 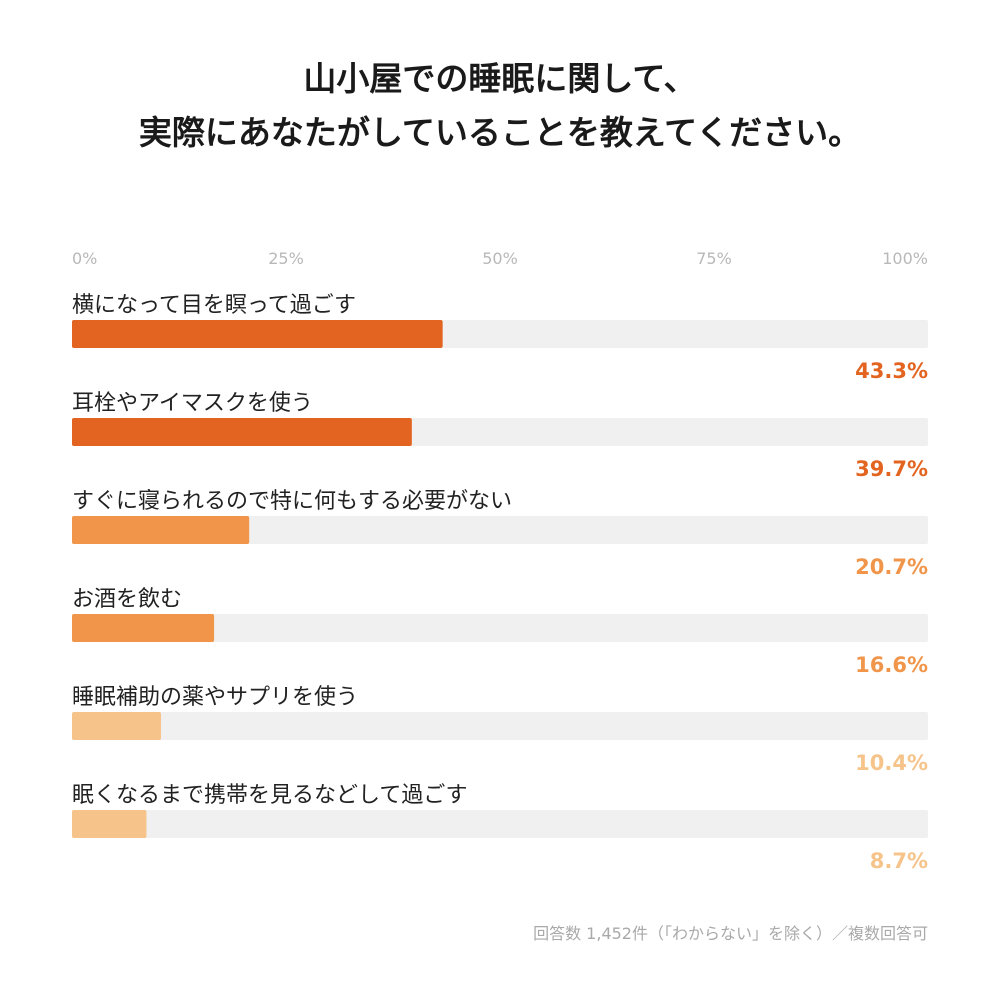 I want to click on category-label: 睡眠補助の薬やサプリを使う, so click(x=215, y=697).